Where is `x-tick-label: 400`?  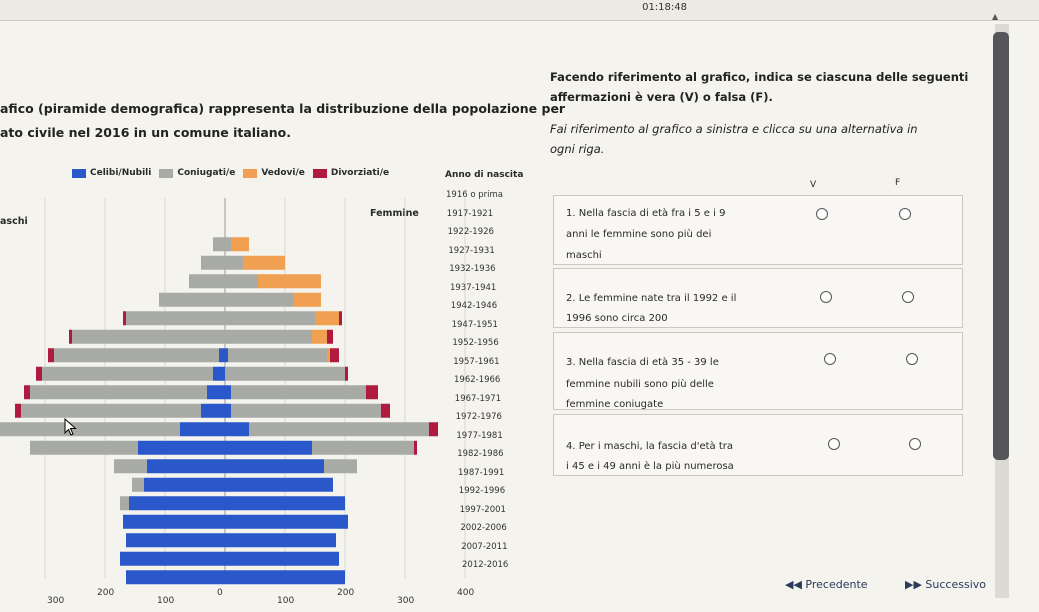
x-tick-label: 400 is located at coordinates (466, 593).